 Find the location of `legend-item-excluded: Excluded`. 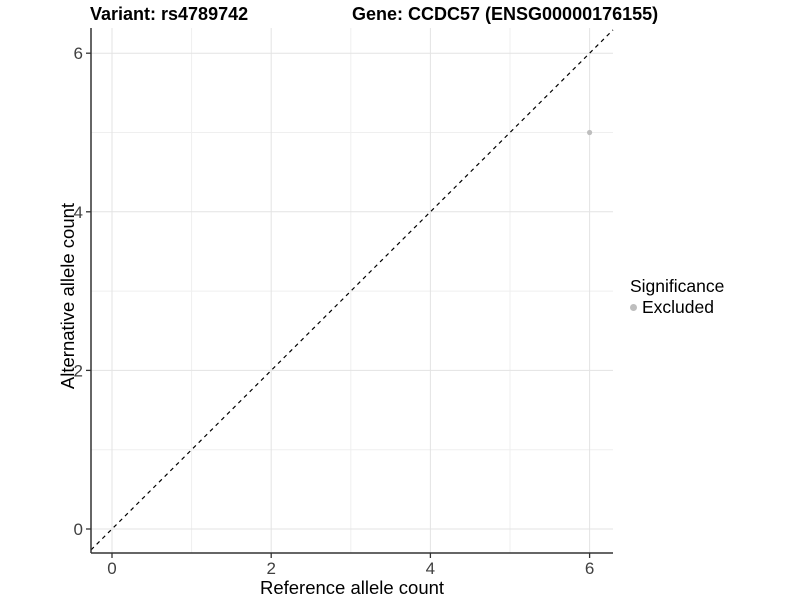

legend-item-excluded: Excluded is located at coordinates (677, 307).